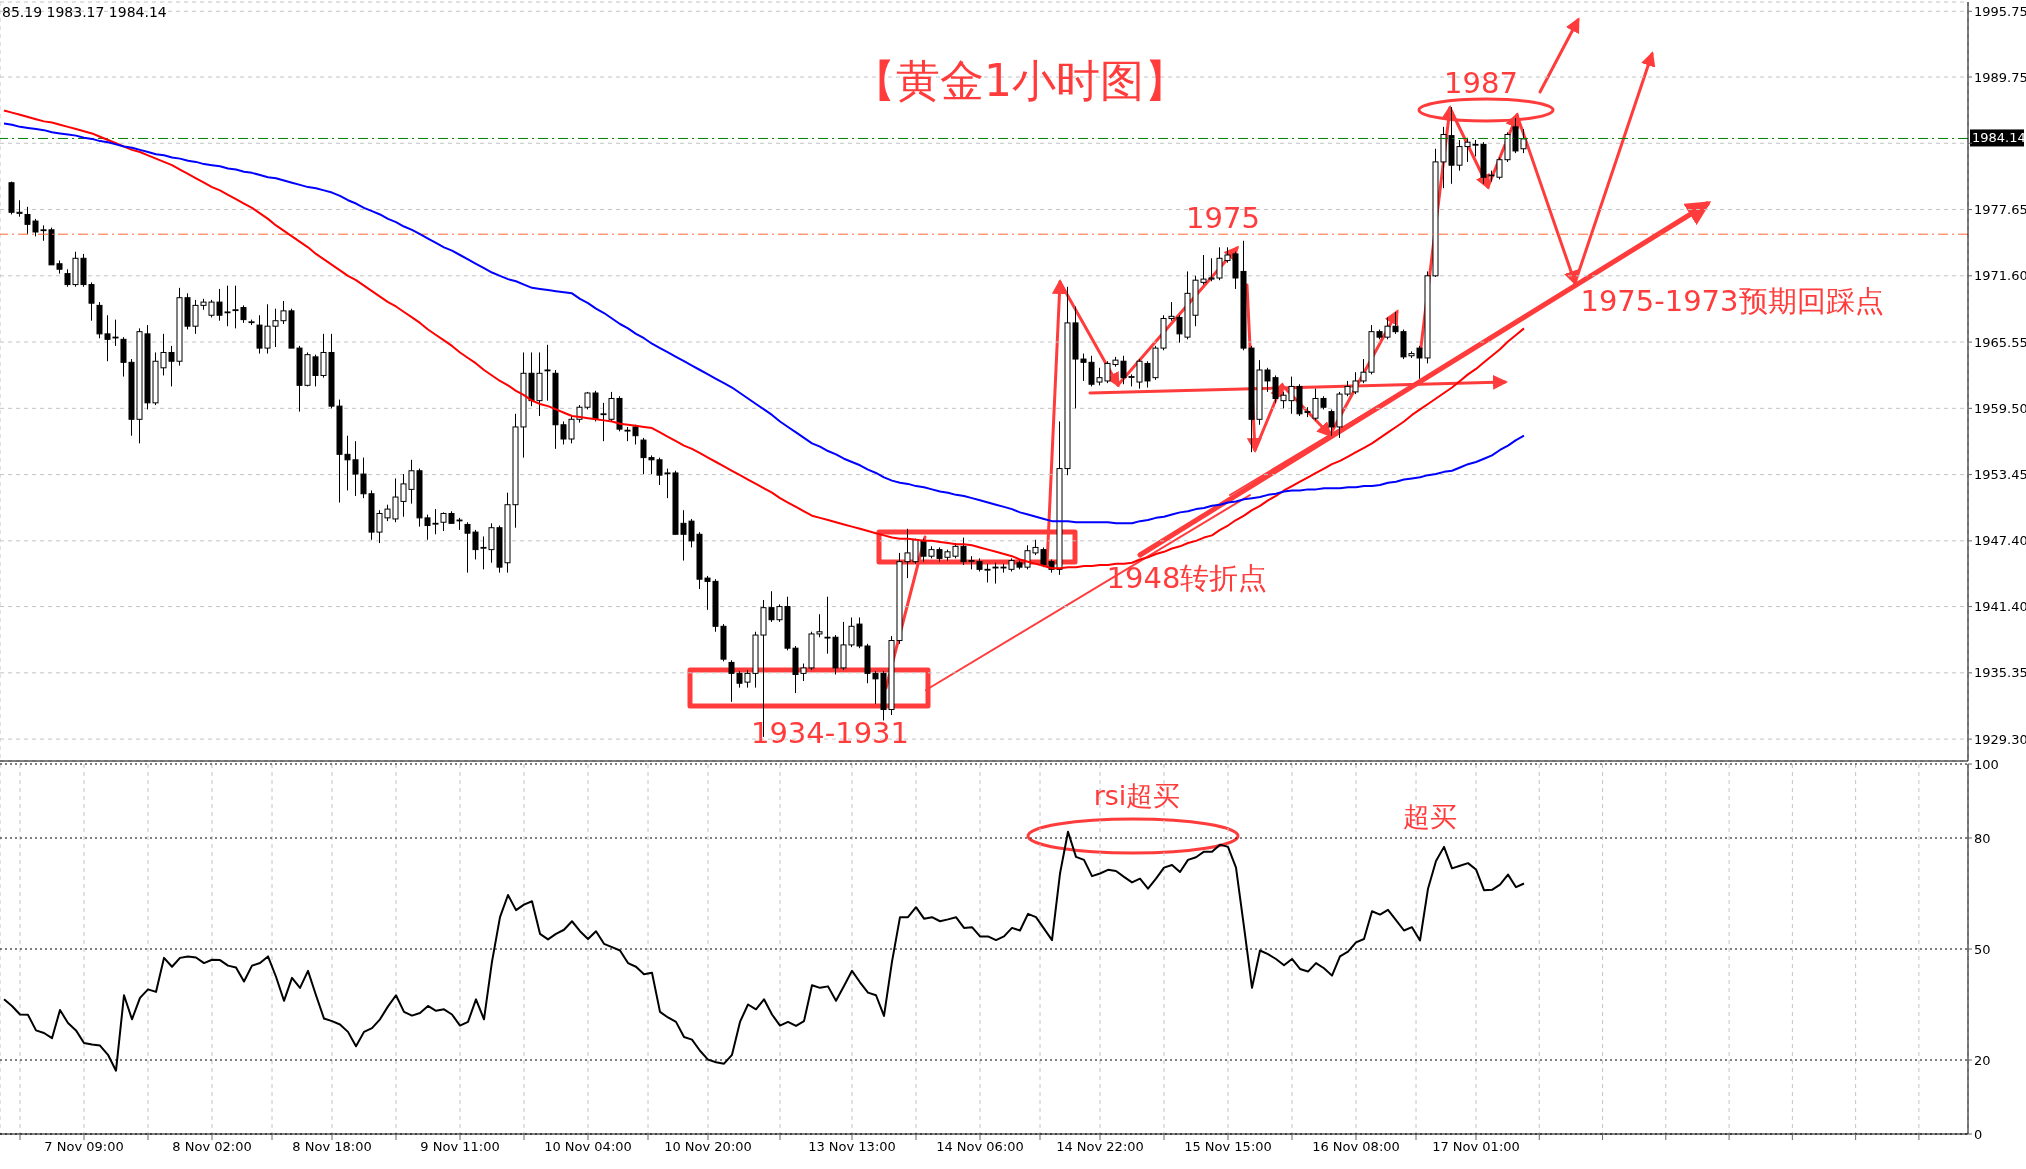  What do you see at coordinates (460, 1147) in the screenshot?
I see `x-tick-label: 9 Nov 11:00` at bounding box center [460, 1147].